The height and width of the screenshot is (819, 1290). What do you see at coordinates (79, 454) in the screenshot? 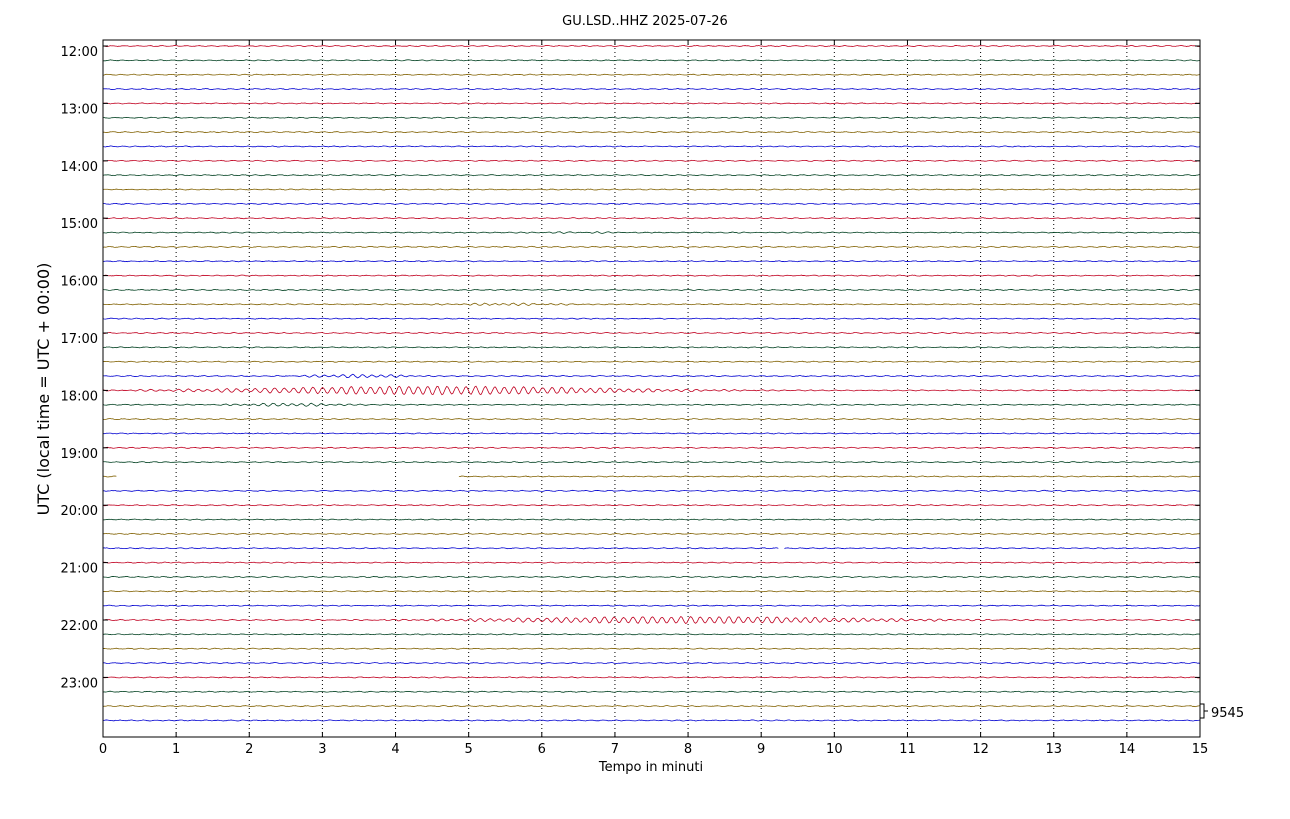
I see `y-tick-label: 19:00` at bounding box center [79, 454].